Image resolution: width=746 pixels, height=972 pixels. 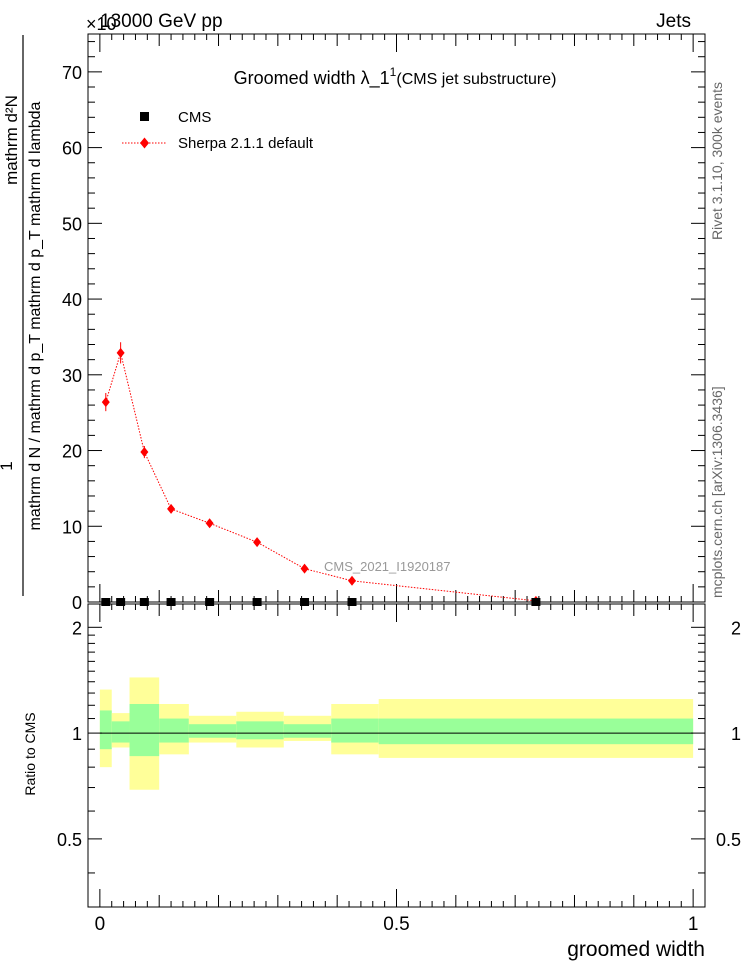 What do you see at coordinates (387, 566) in the screenshot?
I see `watermark: CMS_2021_I1920187` at bounding box center [387, 566].